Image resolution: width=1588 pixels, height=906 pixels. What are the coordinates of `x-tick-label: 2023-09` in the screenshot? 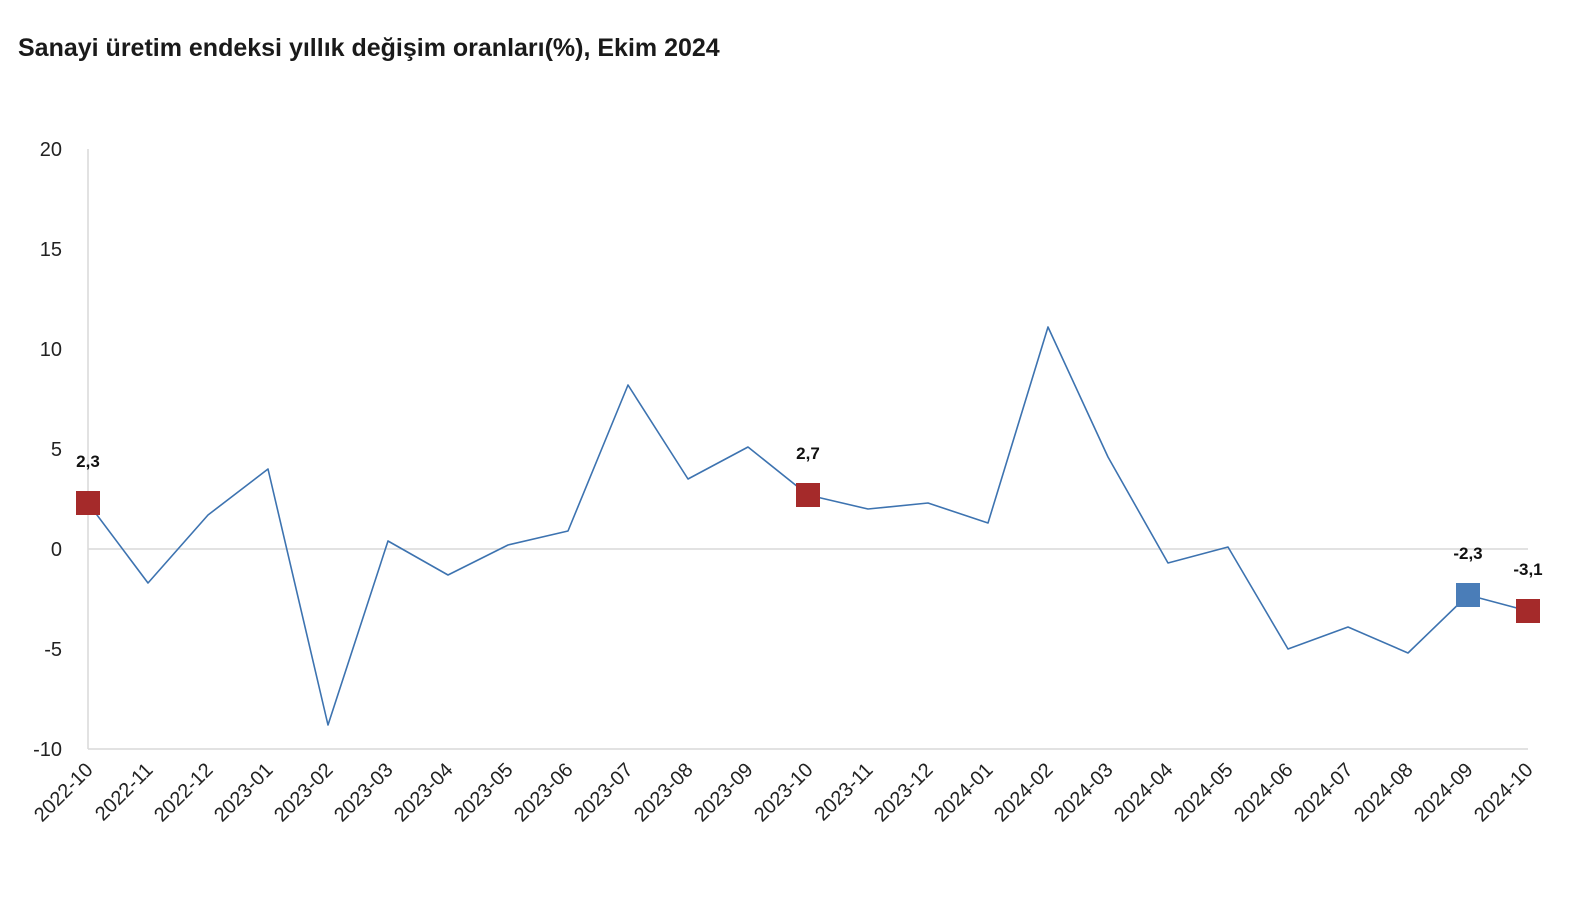 It's located at (723, 792).